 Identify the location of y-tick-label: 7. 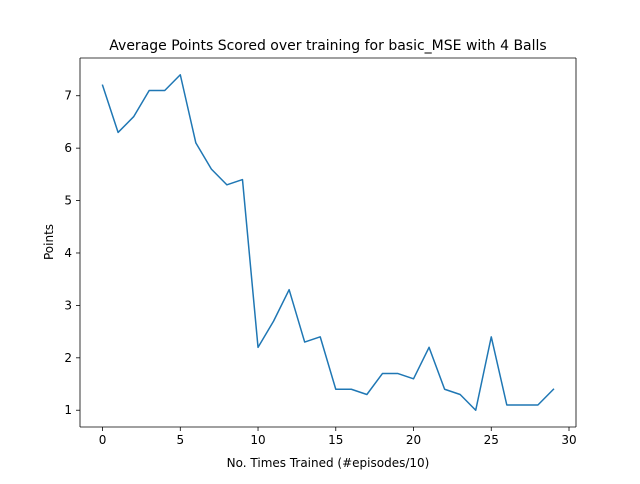
(68, 96).